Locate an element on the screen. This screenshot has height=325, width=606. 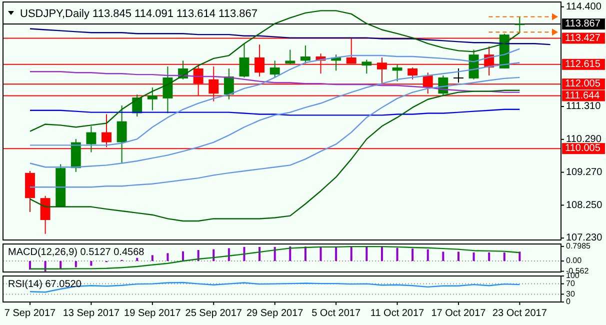
y-tick-label: 109.270 is located at coordinates (584, 172).